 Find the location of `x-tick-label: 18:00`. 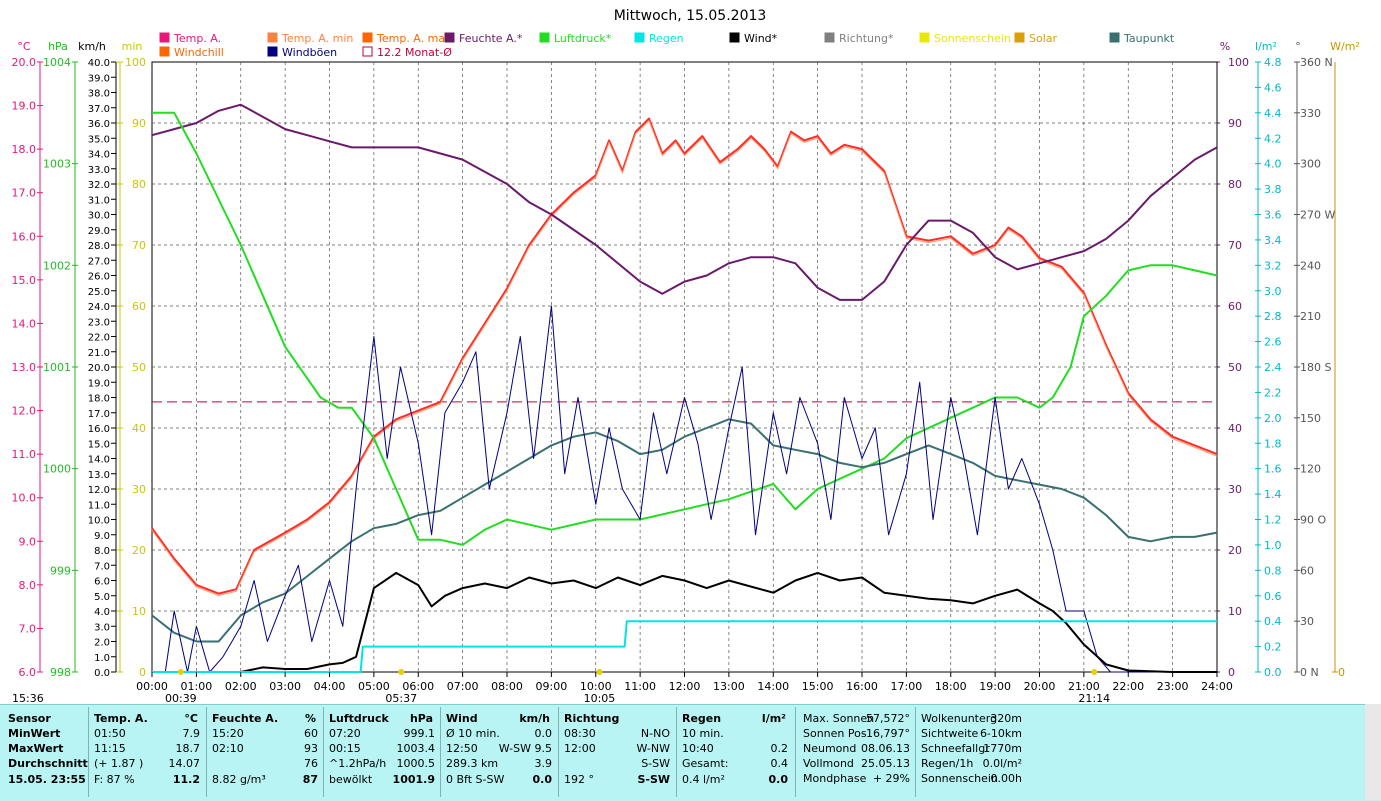

x-tick-label: 18:00 is located at coordinates (951, 686).